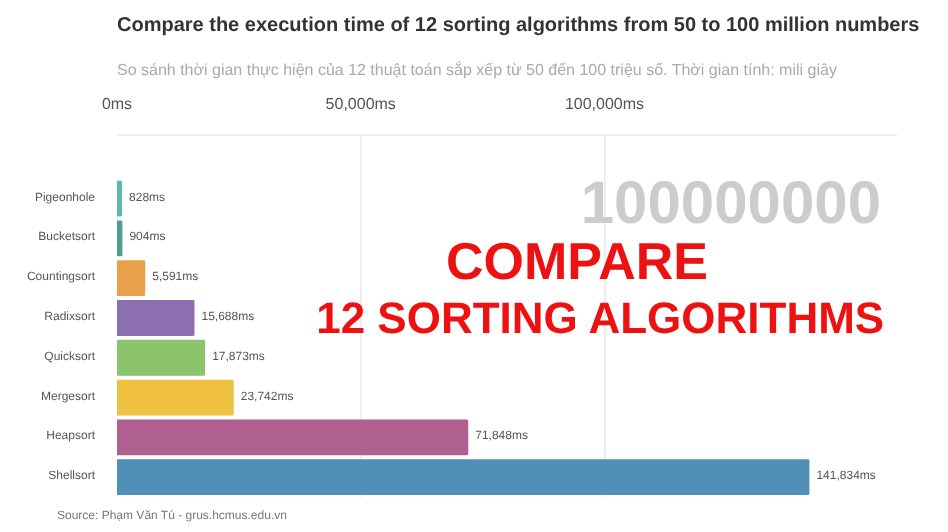  Describe the element at coordinates (519, 26) in the screenshot. I see `chart-title: Compare the execution time of 12 sorting algorithms from 50 to 100 million numbers` at that location.